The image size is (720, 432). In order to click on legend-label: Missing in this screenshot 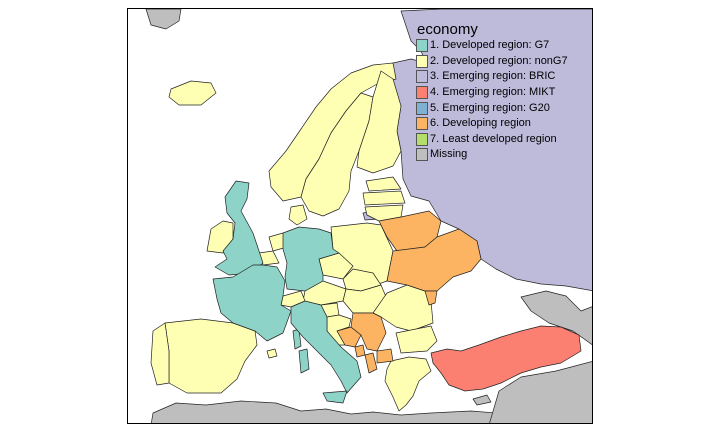, I will do `click(449, 154)`.